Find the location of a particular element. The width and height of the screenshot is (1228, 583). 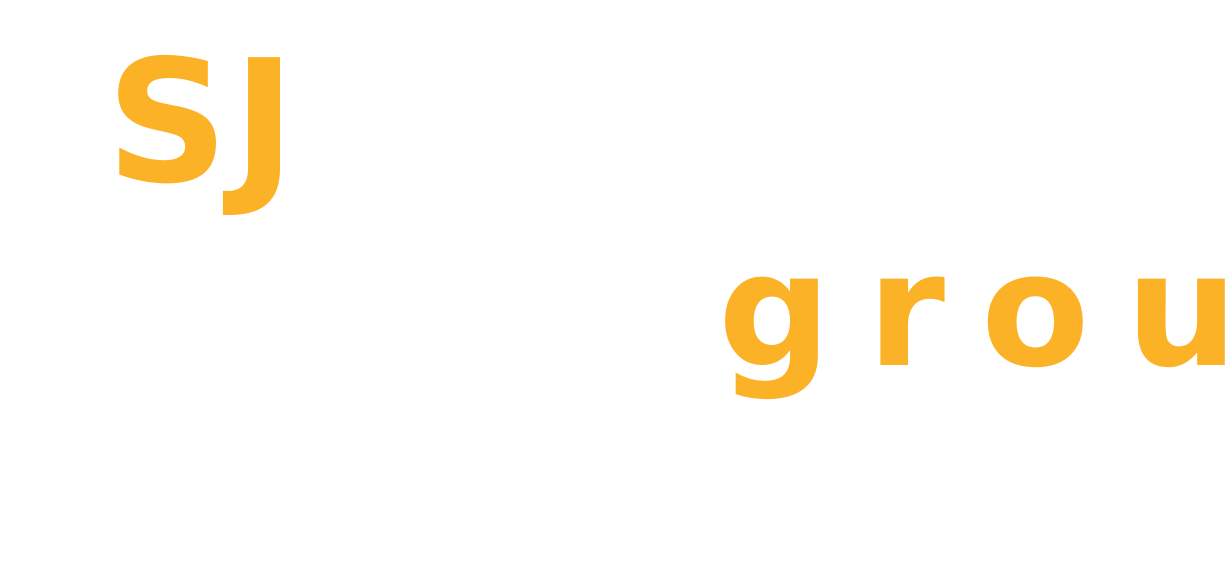

logo-word: group is located at coordinates (973, 311).